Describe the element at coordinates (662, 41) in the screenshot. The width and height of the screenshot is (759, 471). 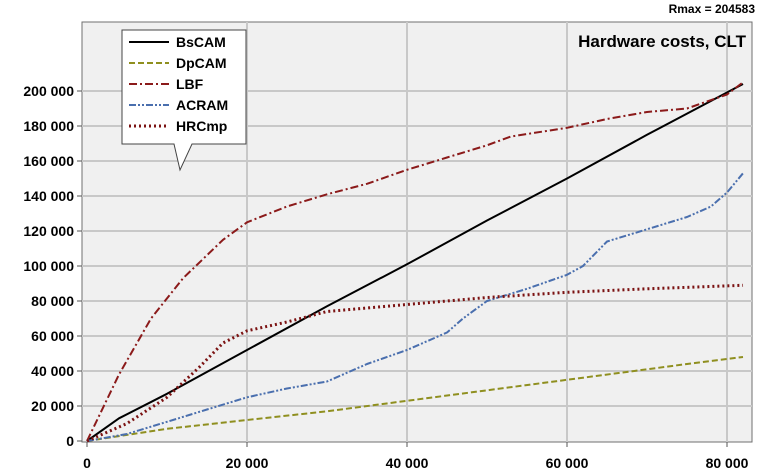
I see `chart-title: Hardware costs, CLT` at that location.